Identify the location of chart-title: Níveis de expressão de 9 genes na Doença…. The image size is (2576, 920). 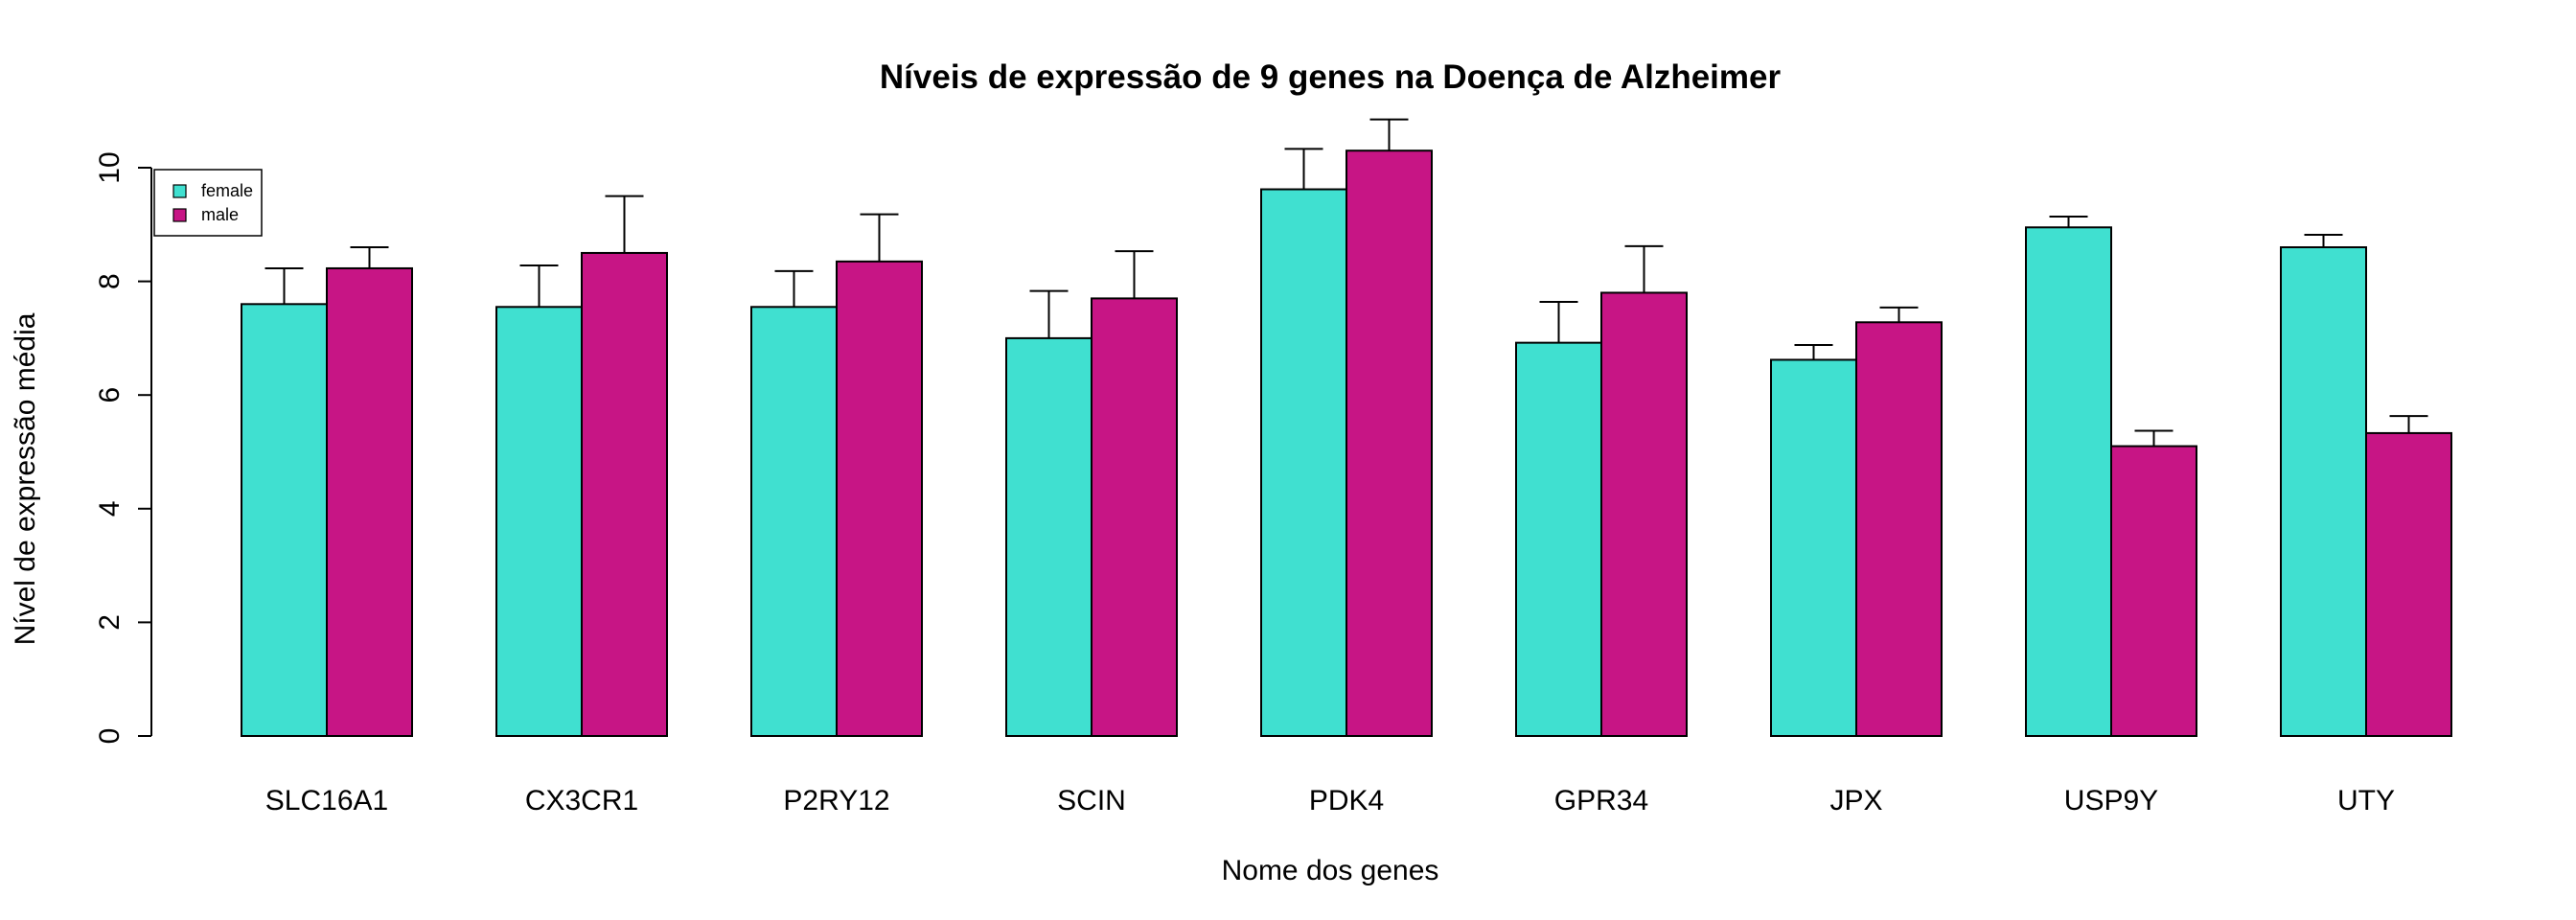
(1331, 77).